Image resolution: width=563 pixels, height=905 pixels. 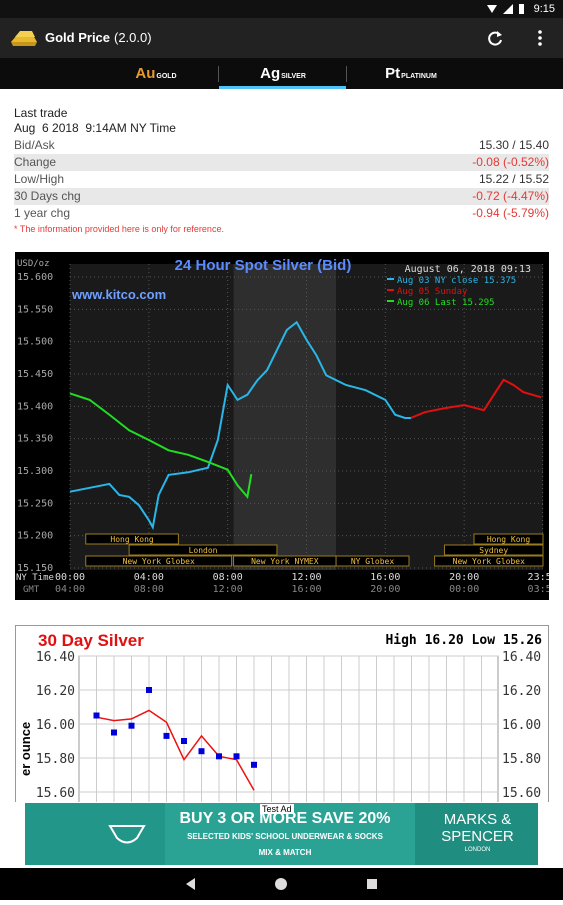 I want to click on tab-gold: AuGOLD, so click(x=156, y=73).